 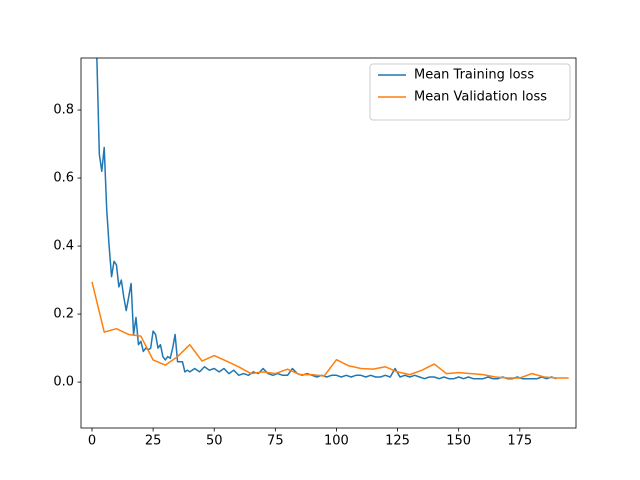 What do you see at coordinates (63, 382) in the screenshot?
I see `y-tick-label: 0.0` at bounding box center [63, 382].